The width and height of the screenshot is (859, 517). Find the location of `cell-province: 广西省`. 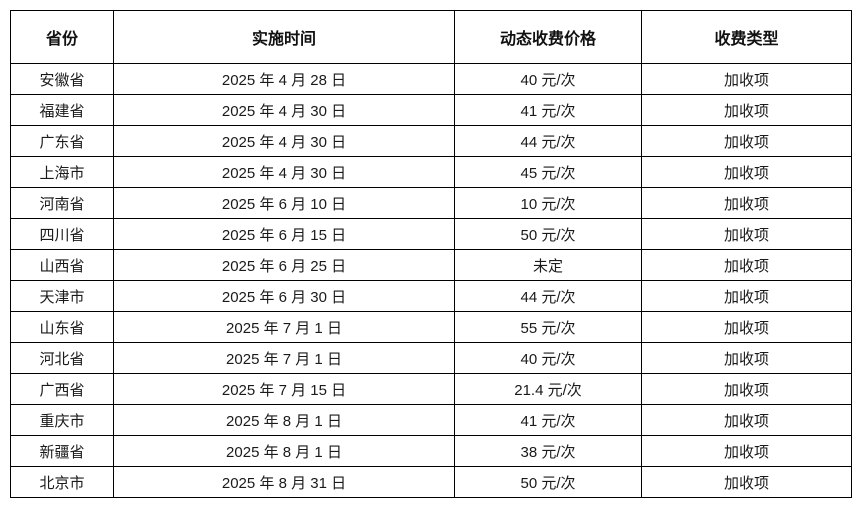

cell-province: 广西省 is located at coordinates (62, 389).